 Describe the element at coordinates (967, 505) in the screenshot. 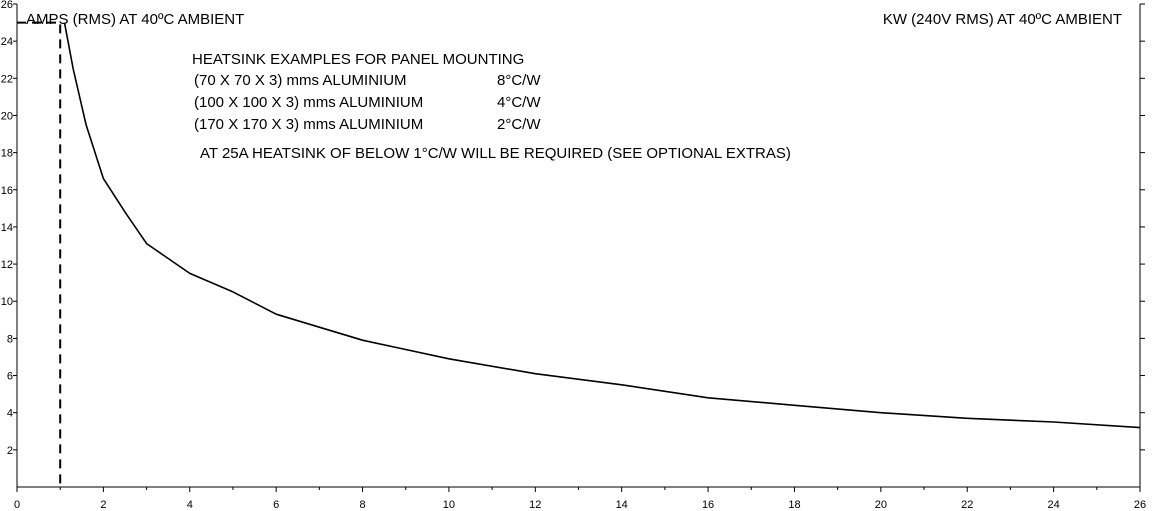

I see `x-tick-label: 22` at that location.